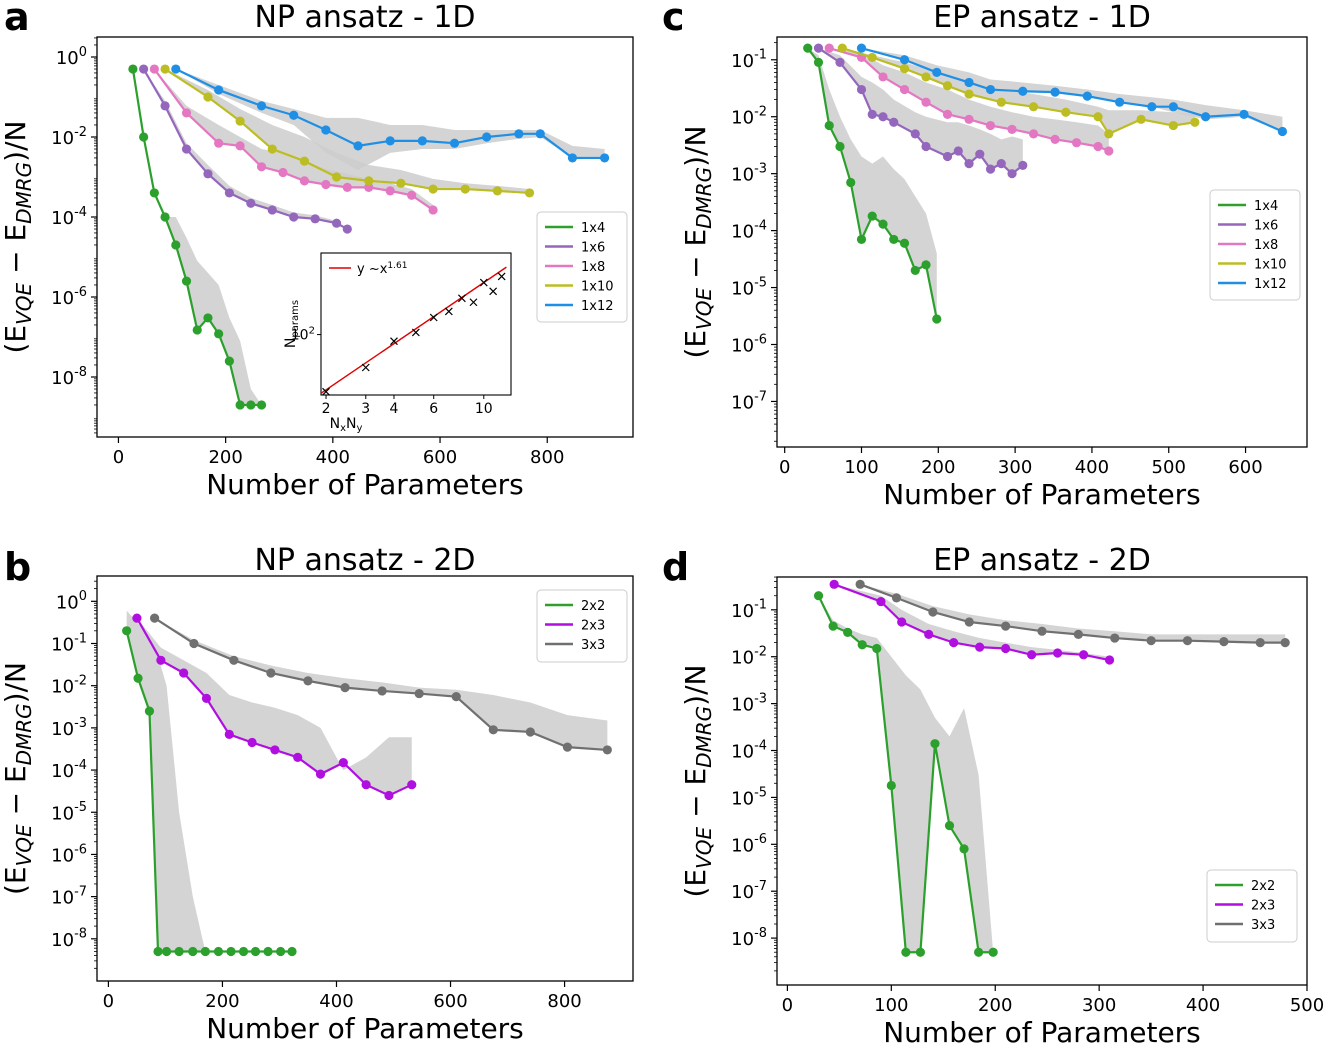 Image resolution: width=1328 pixels, height=1043 pixels. Describe the element at coordinates (364, 17) in the screenshot. I see `chart-title: NP ansatz - 1D` at that location.